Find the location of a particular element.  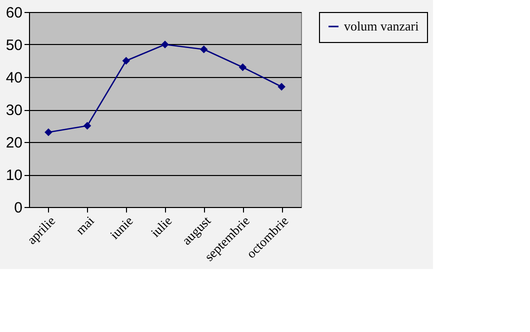

x-tick-label: iunie is located at coordinates (121, 227).